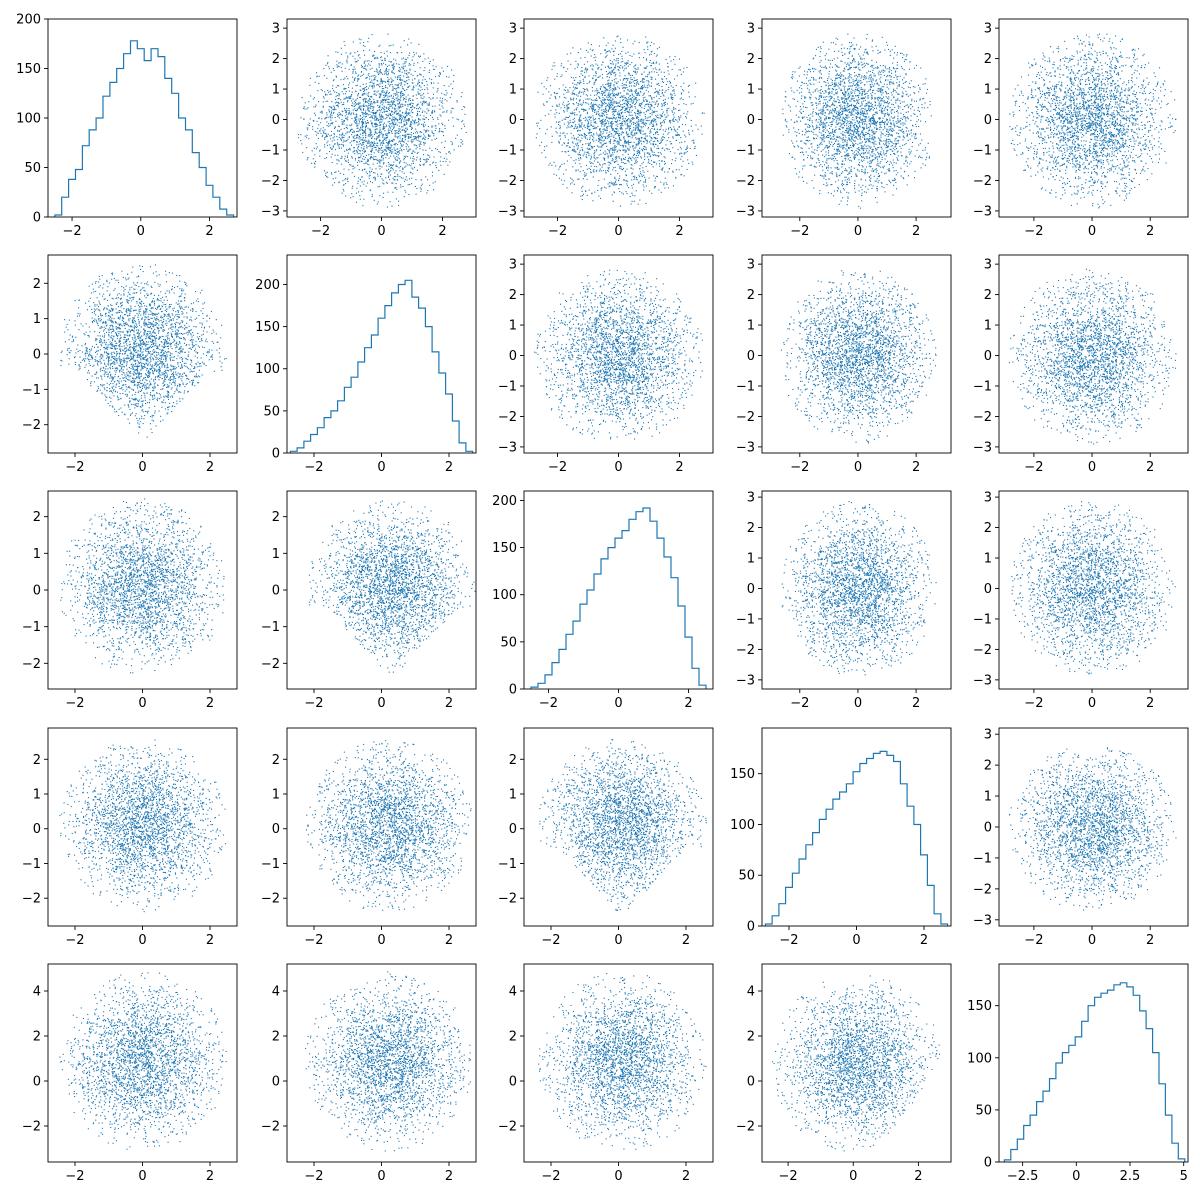 This screenshot has width=1200, height=1200. What do you see at coordinates (276, 59) in the screenshot?
I see `y-tick-label: 2` at bounding box center [276, 59].